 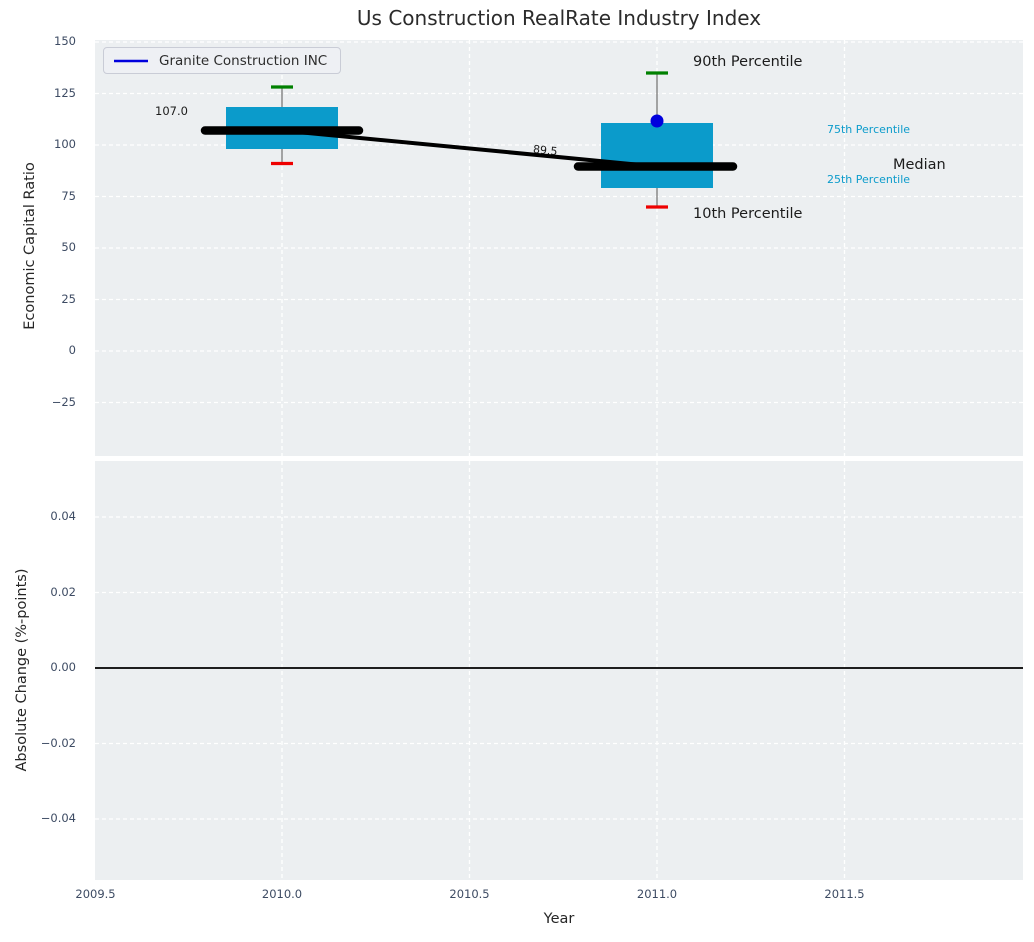 I want to click on chart-title: Us Construction RealRate Industry Index, so click(x=559, y=18).